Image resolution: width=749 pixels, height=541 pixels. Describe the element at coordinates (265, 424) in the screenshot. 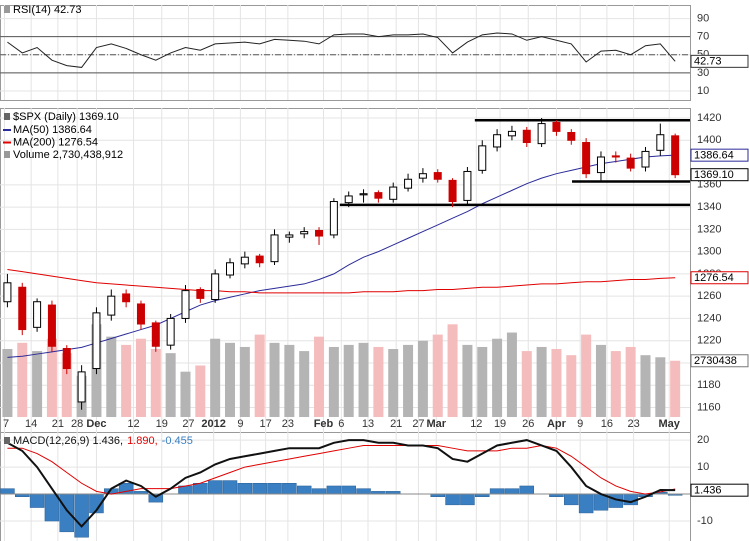

I see `x-tick-label: 17` at that location.